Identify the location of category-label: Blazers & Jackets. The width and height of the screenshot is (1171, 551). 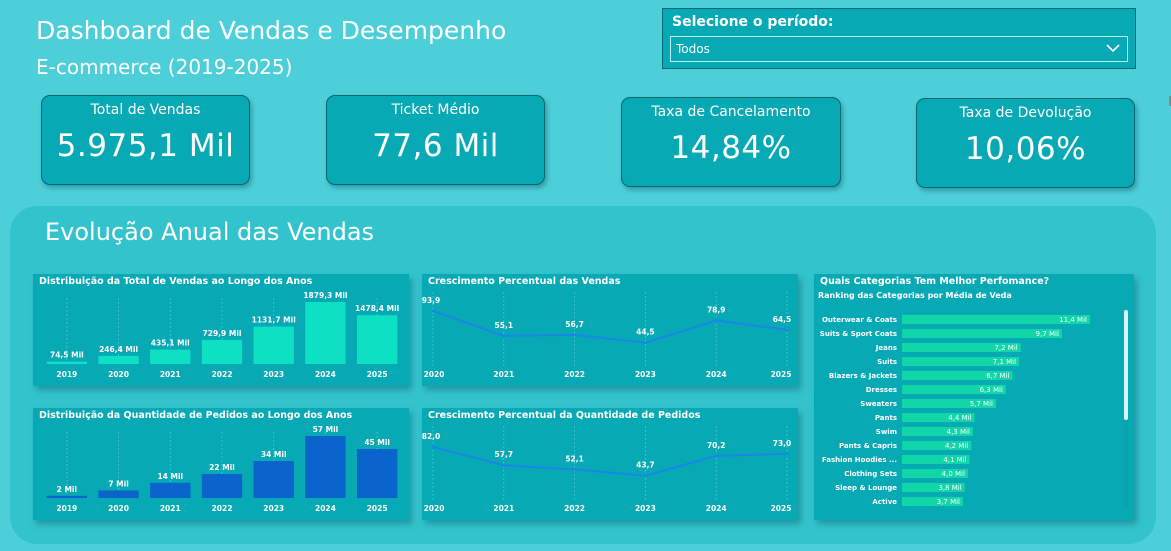
(863, 376).